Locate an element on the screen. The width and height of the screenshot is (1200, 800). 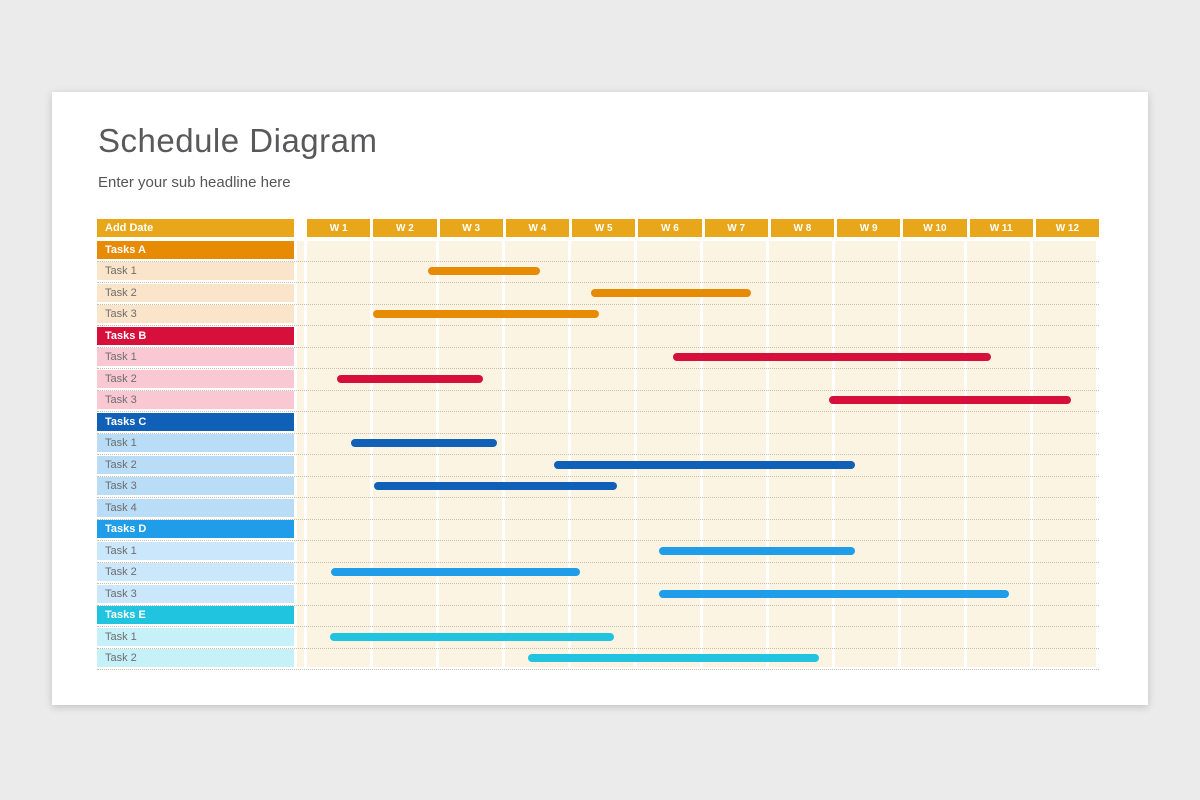
group-label-cell: Tasks A is located at coordinates (195, 249).